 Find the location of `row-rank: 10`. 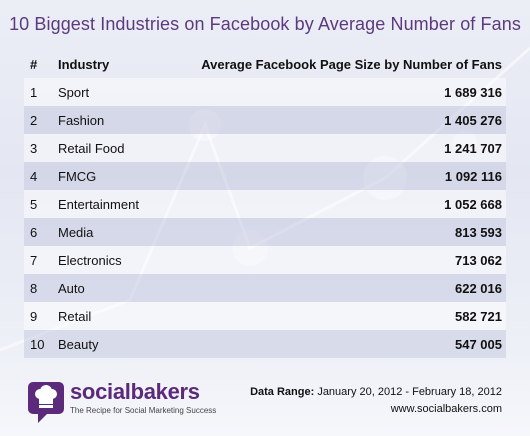

row-rank: 10 is located at coordinates (39, 344).